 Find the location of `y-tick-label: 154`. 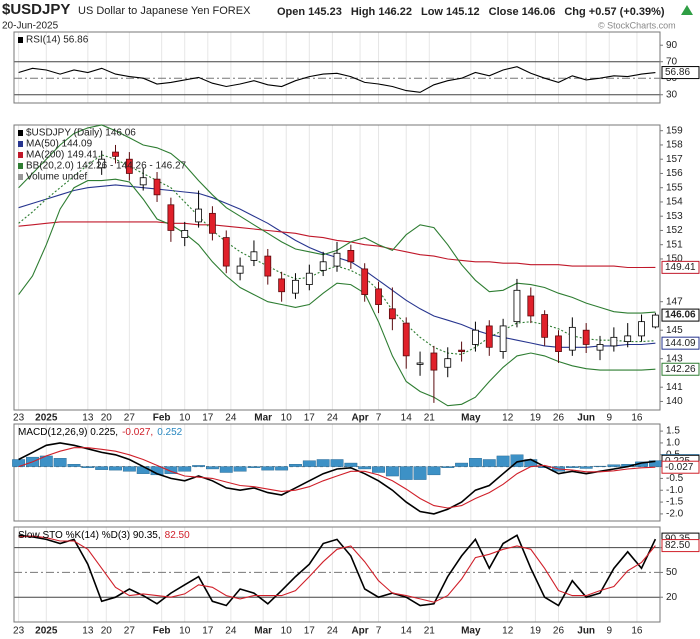

y-tick-label: 154 is located at coordinates (674, 202).